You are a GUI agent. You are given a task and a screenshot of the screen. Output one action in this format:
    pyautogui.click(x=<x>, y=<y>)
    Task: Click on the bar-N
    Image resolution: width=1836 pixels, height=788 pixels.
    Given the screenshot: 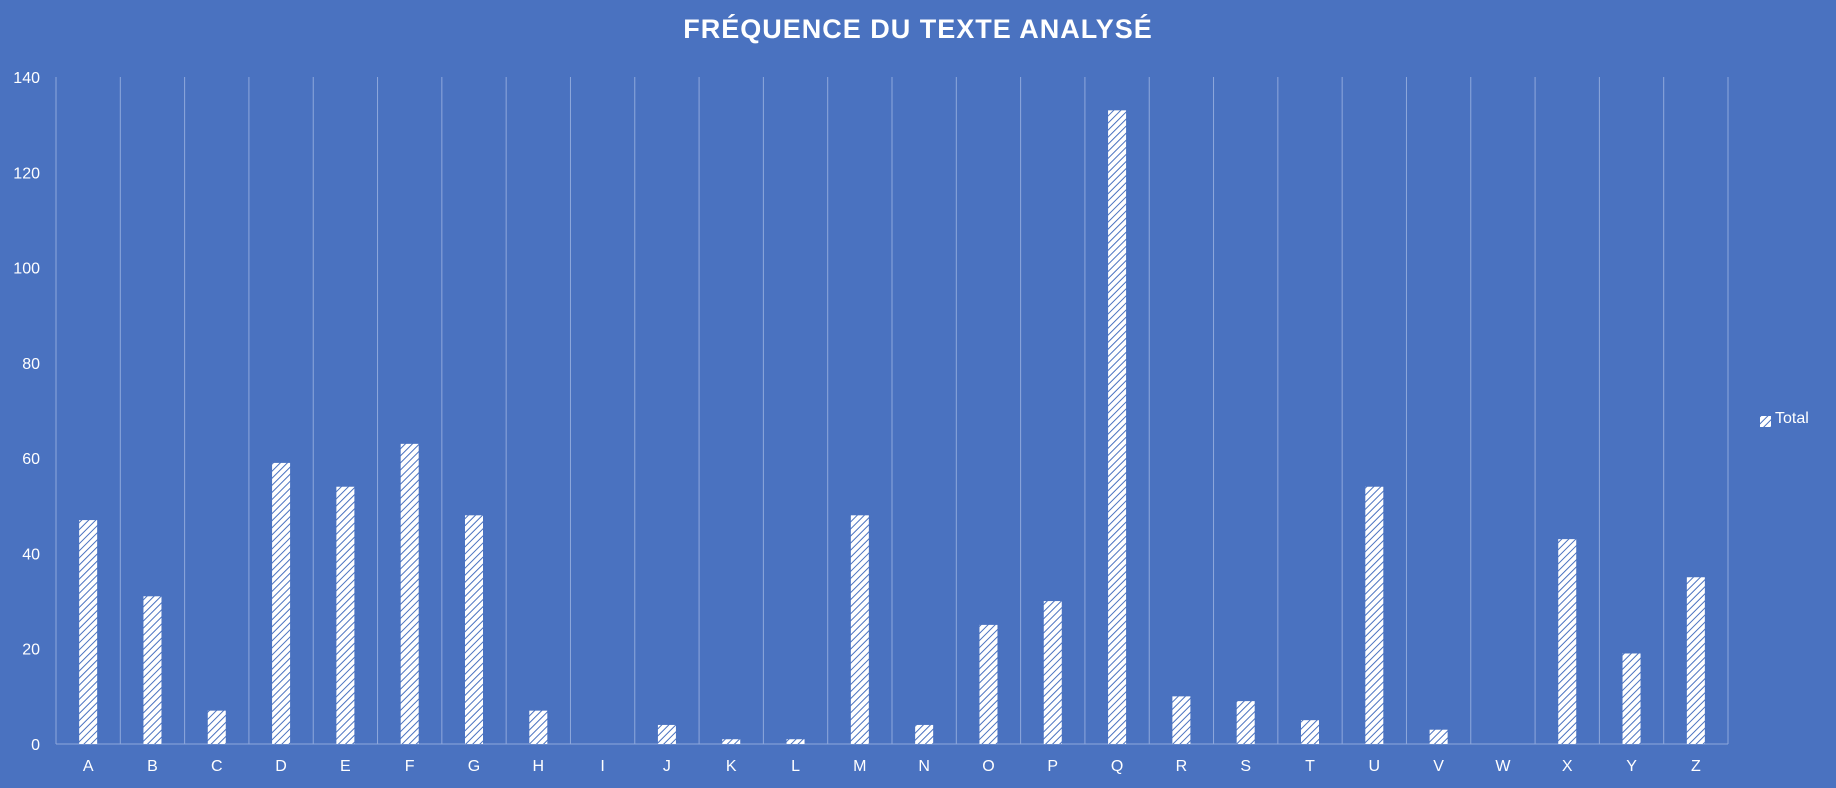 What is the action you would take?
    pyautogui.click(x=924, y=734)
    